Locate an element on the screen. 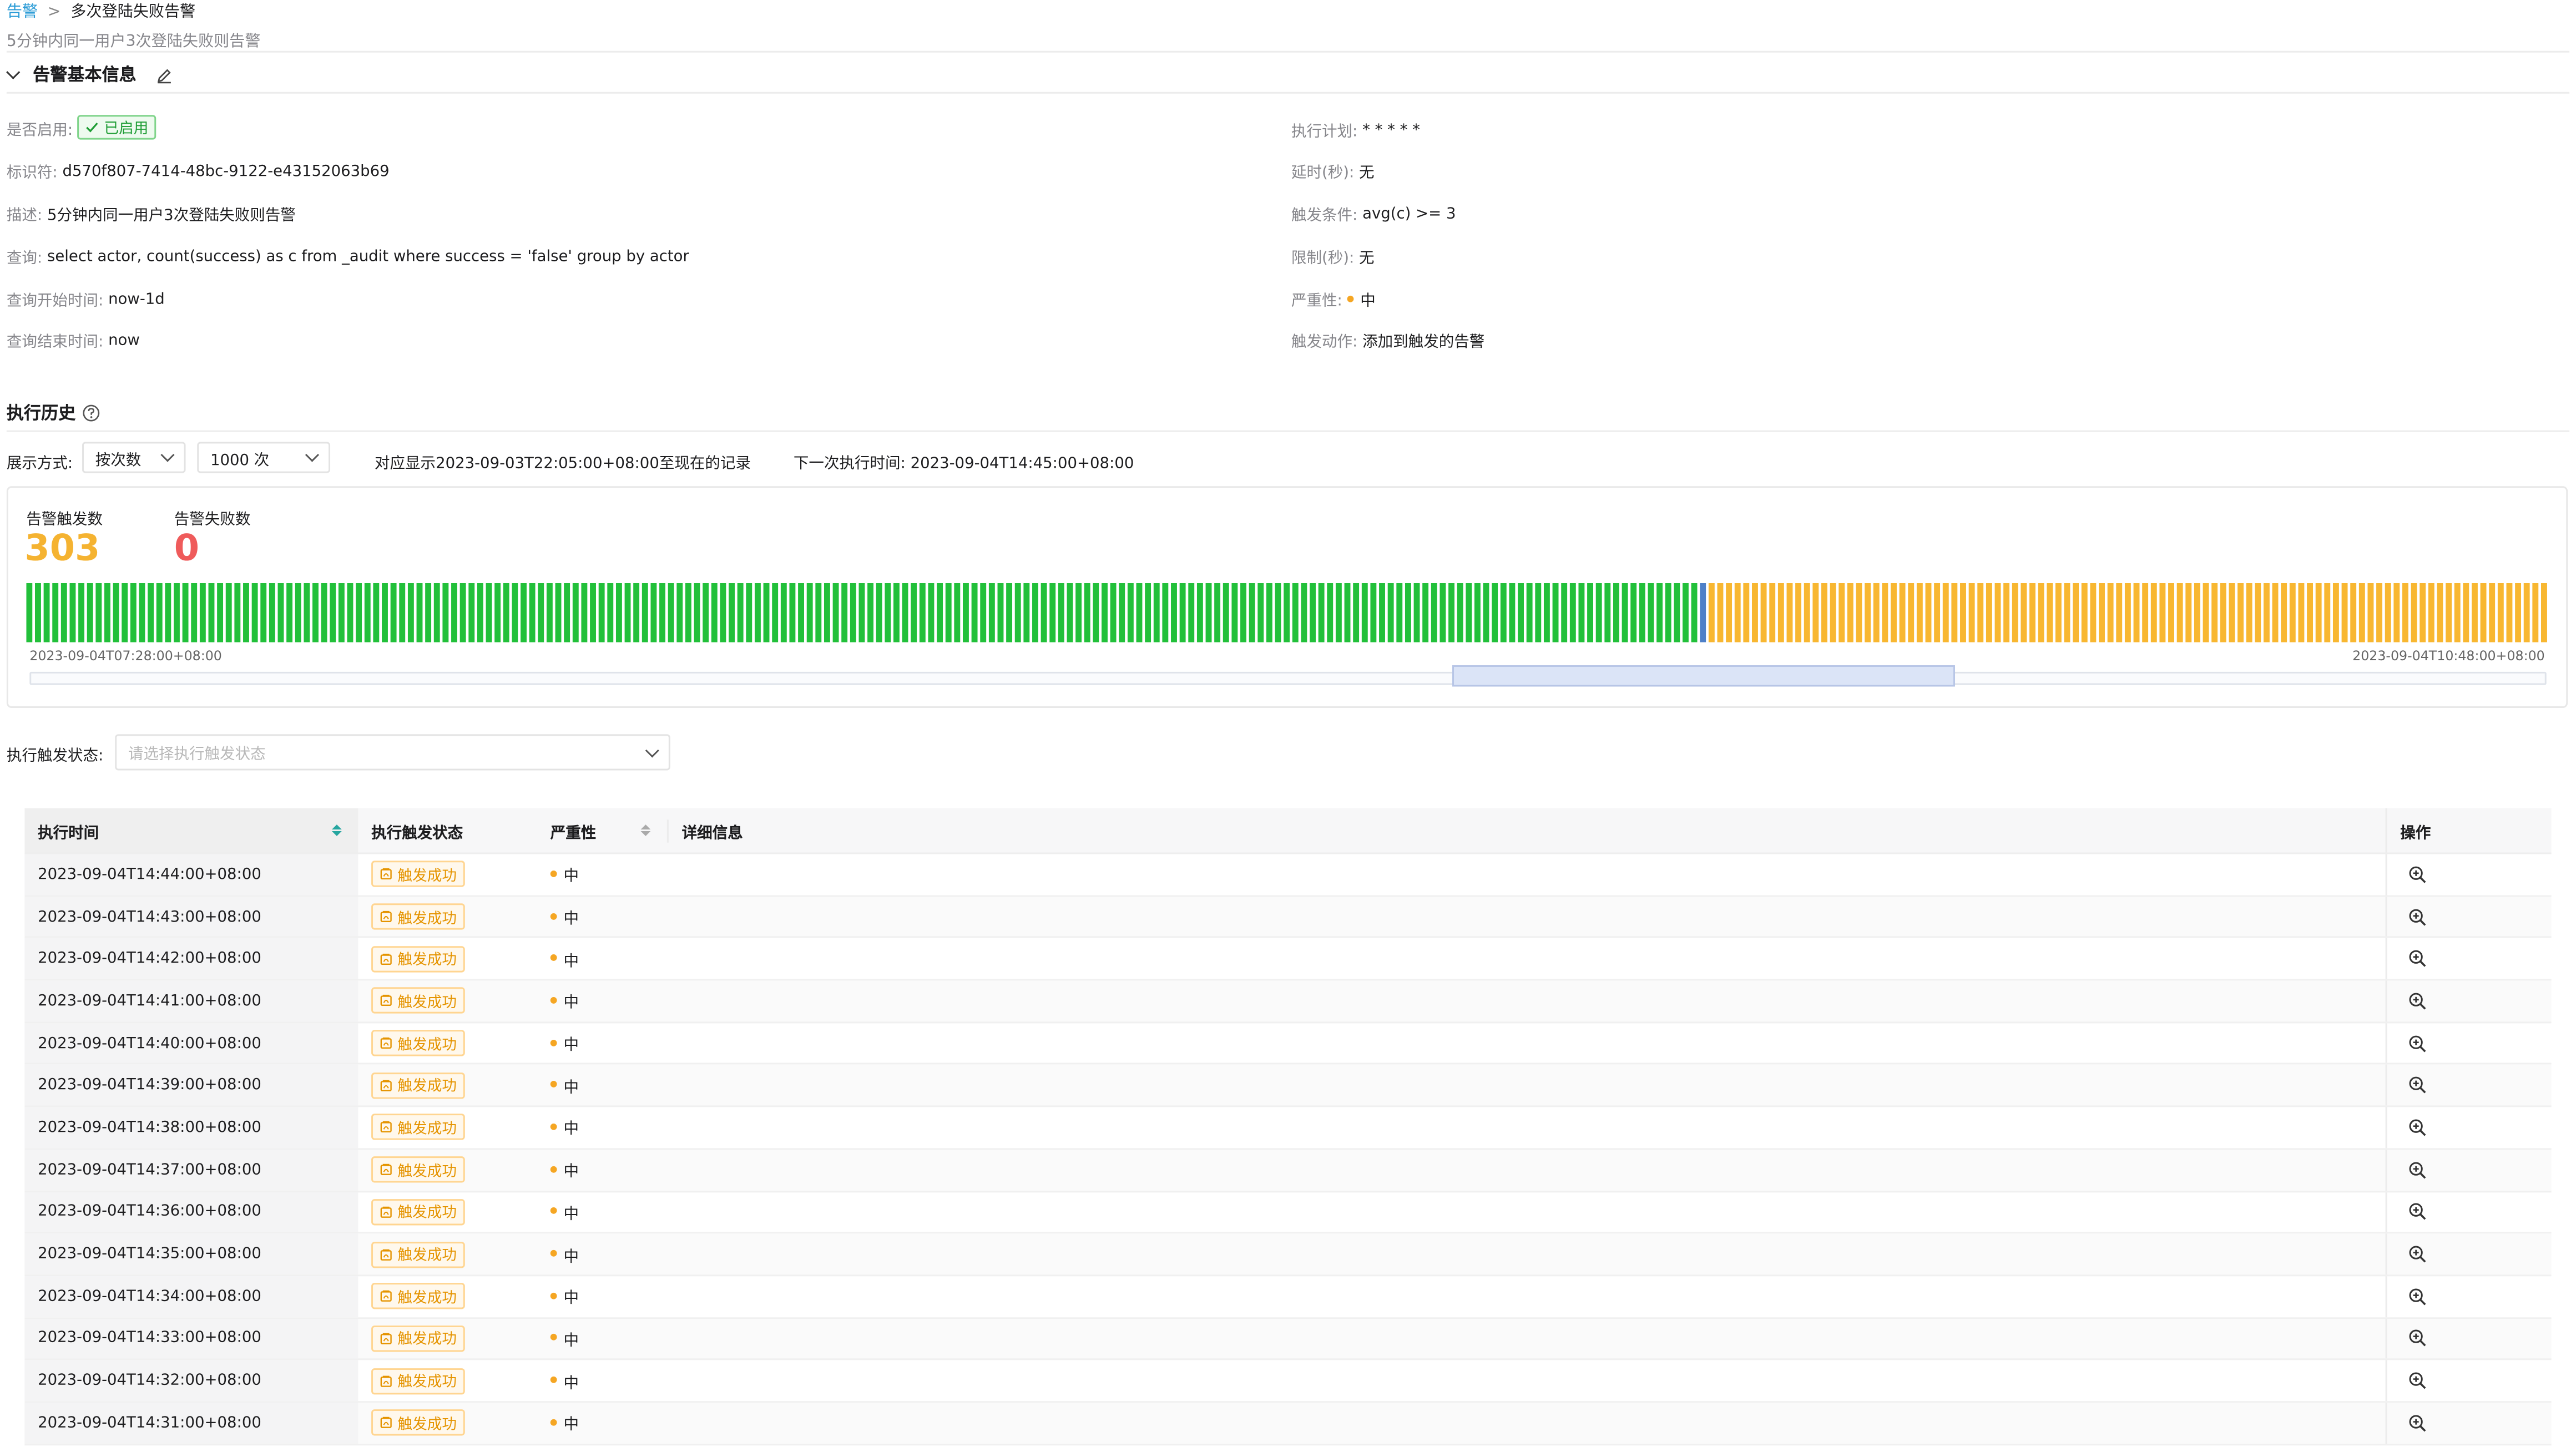 The image size is (2576, 1452). column-header-severity: 严重性 is located at coordinates (603, 830).